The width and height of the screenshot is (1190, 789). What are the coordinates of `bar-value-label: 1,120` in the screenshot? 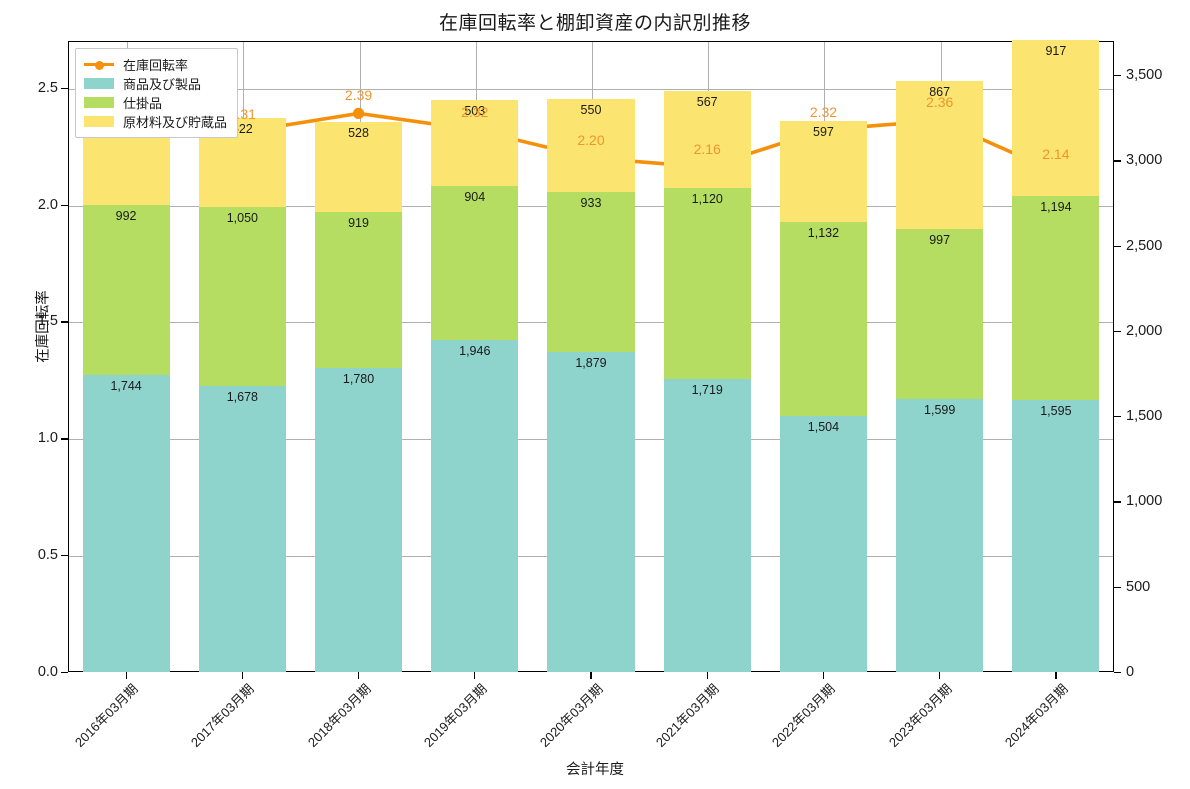 It's located at (707, 198).